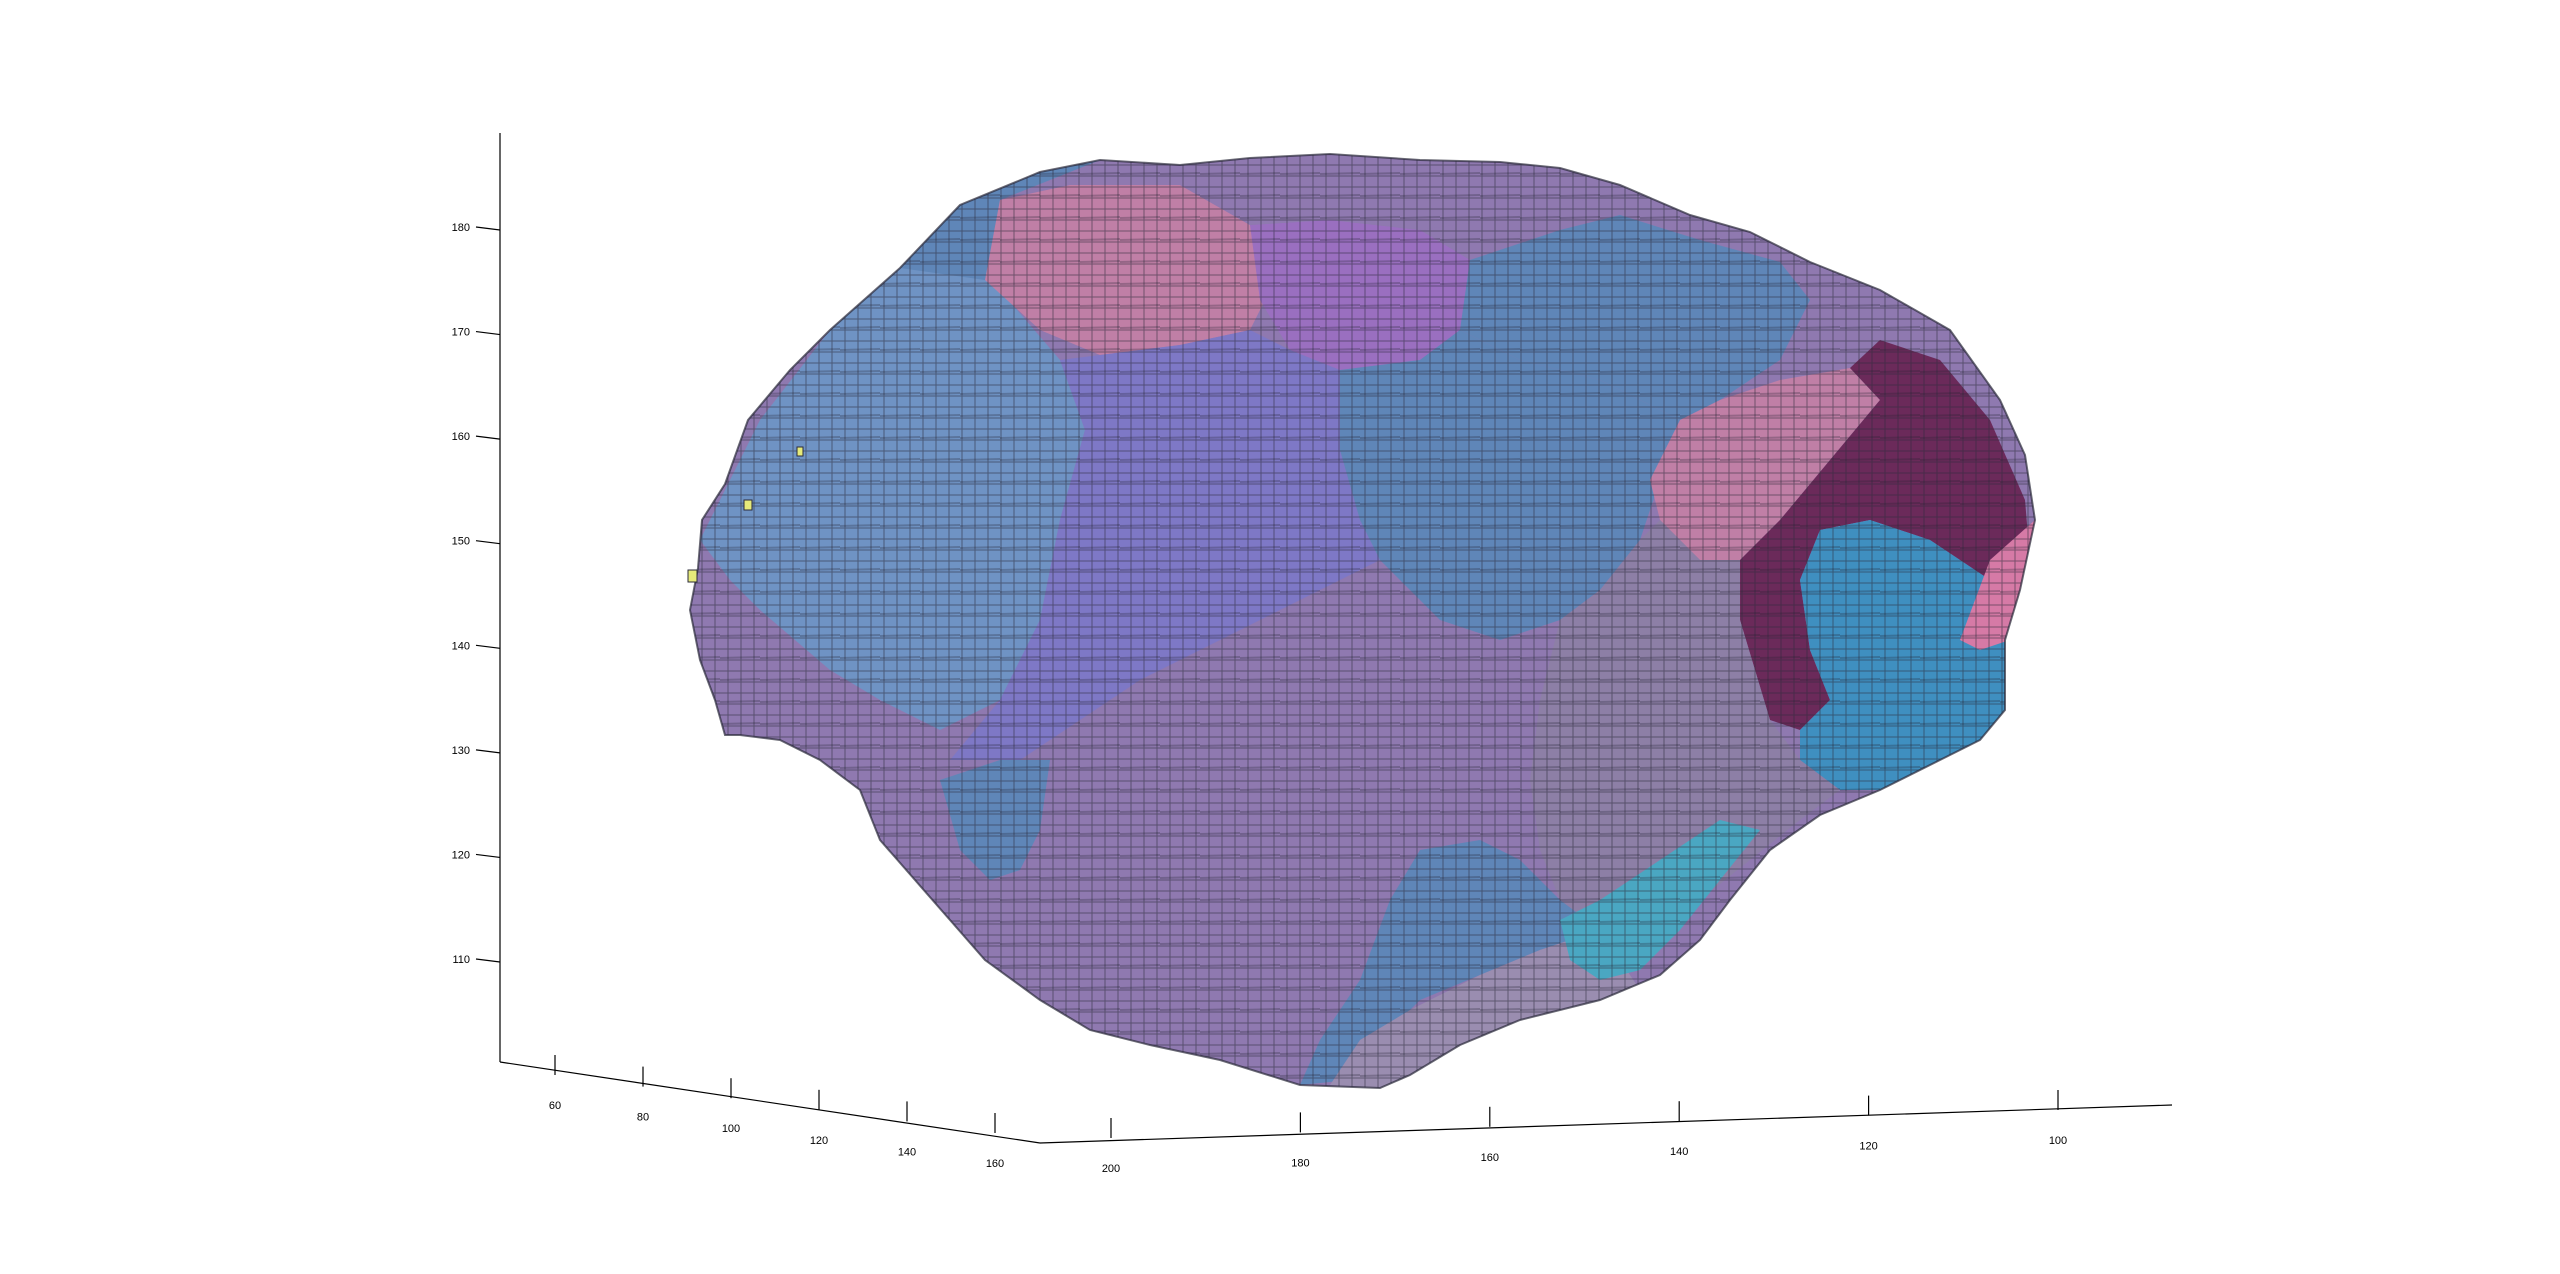  I want to click on z-tick-label-170: 170, so click(461, 333).